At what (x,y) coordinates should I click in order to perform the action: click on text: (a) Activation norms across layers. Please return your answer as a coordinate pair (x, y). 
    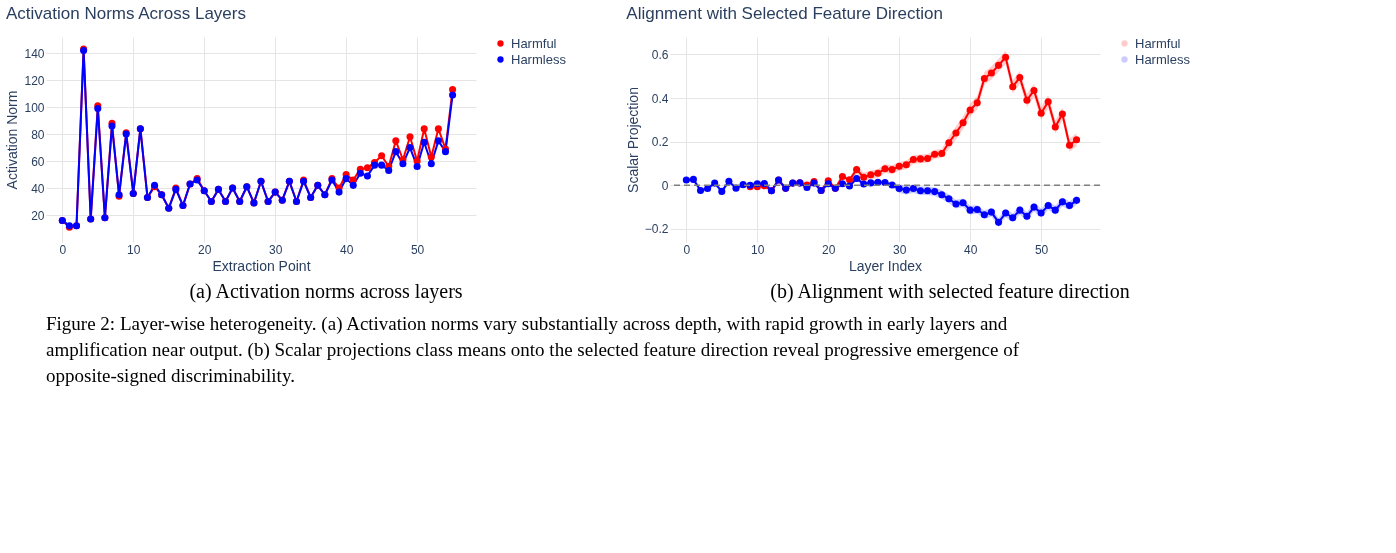
    Looking at the image, I should click on (326, 291).